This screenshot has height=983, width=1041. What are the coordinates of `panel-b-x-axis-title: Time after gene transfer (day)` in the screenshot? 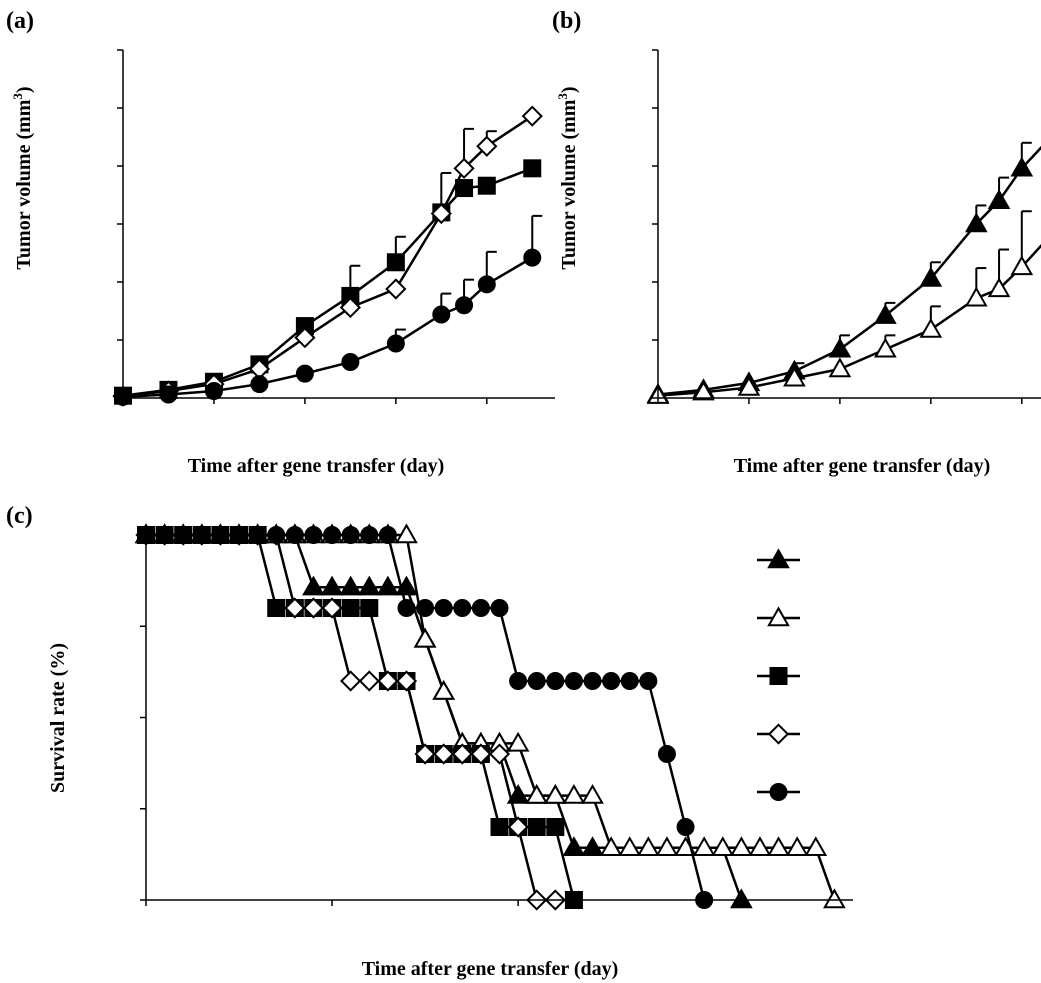 It's located at (862, 466).